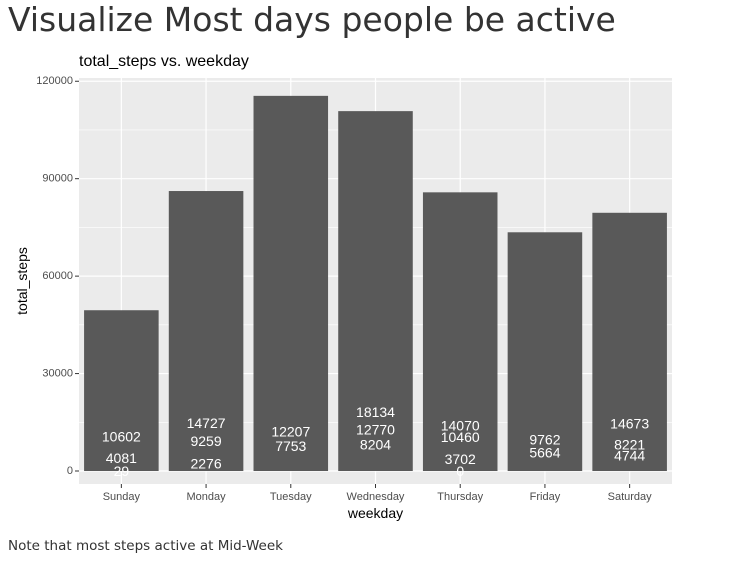 This screenshot has width=752, height=579. I want to click on y-tick-label: 30000, so click(57, 374).